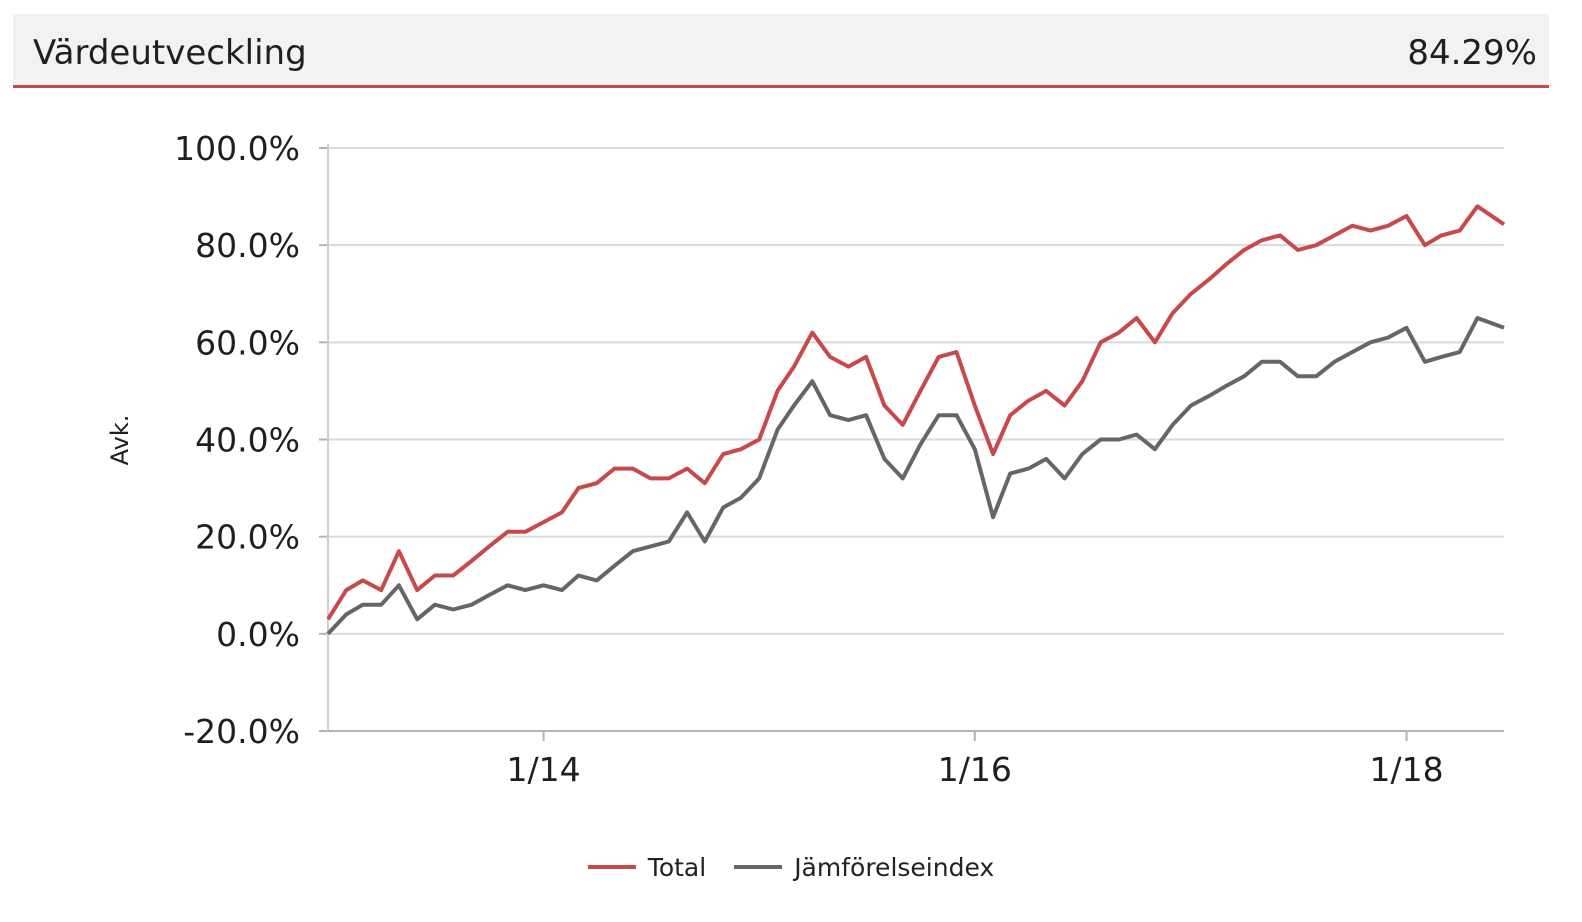 The image size is (1582, 922). Describe the element at coordinates (120, 440) in the screenshot. I see `y-axis-label: Avk.` at that location.